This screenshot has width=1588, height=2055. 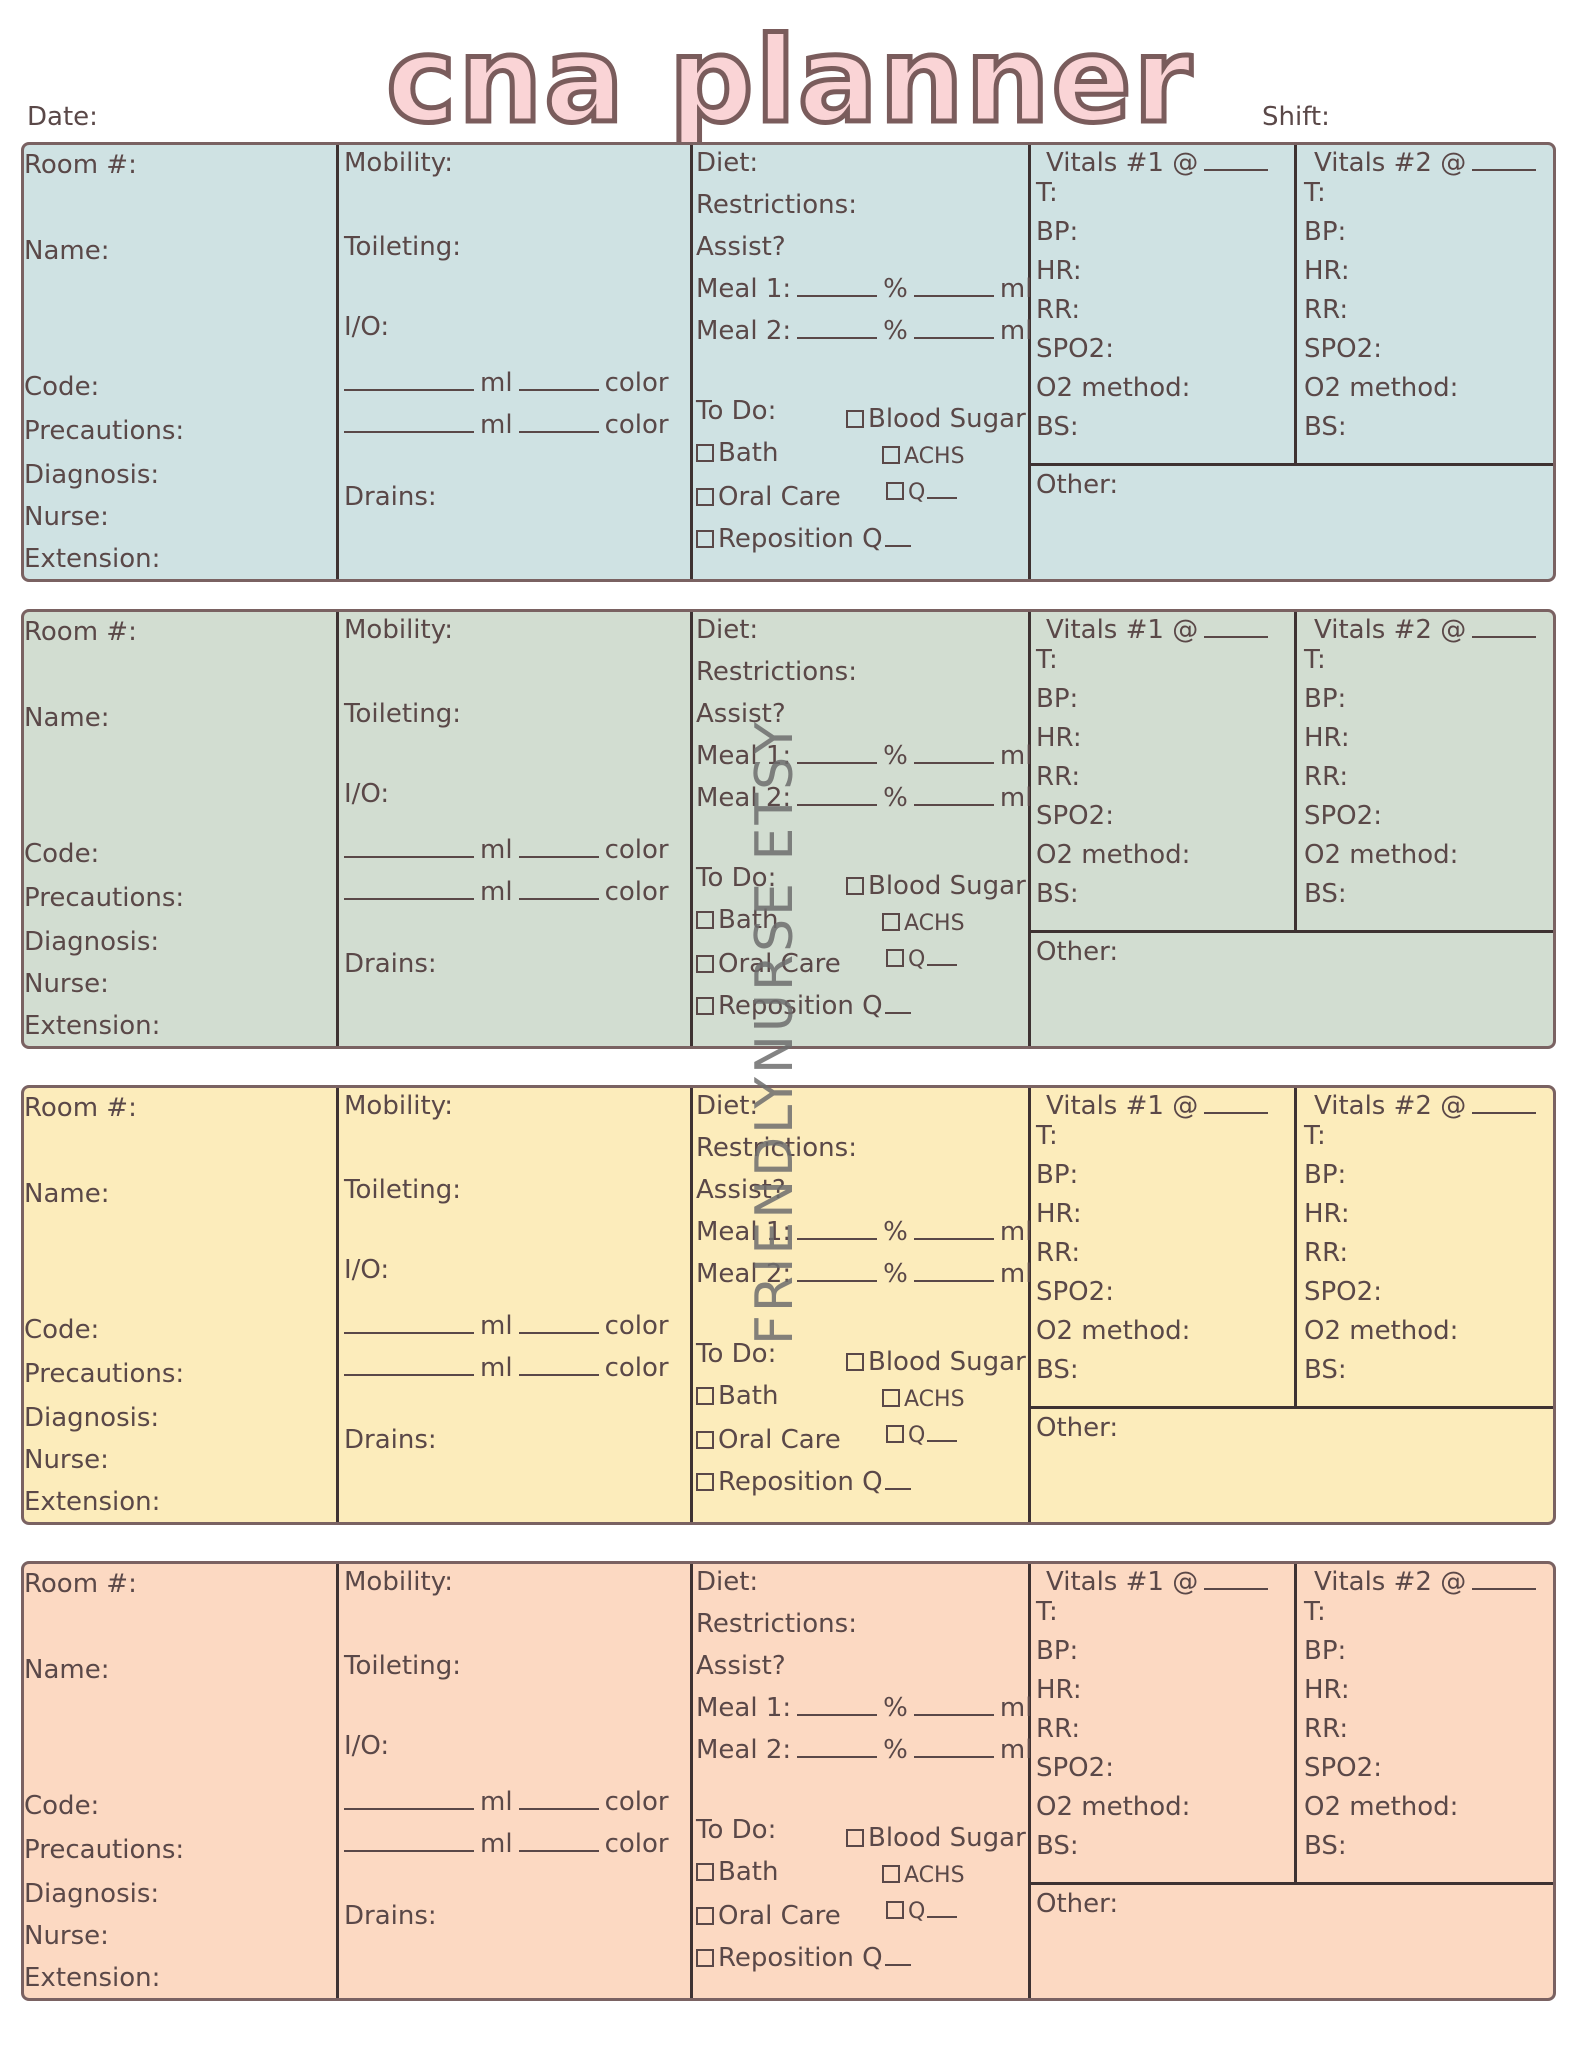 What do you see at coordinates (92, 1502) in the screenshot?
I see `patient-field-label: Extension:` at bounding box center [92, 1502].